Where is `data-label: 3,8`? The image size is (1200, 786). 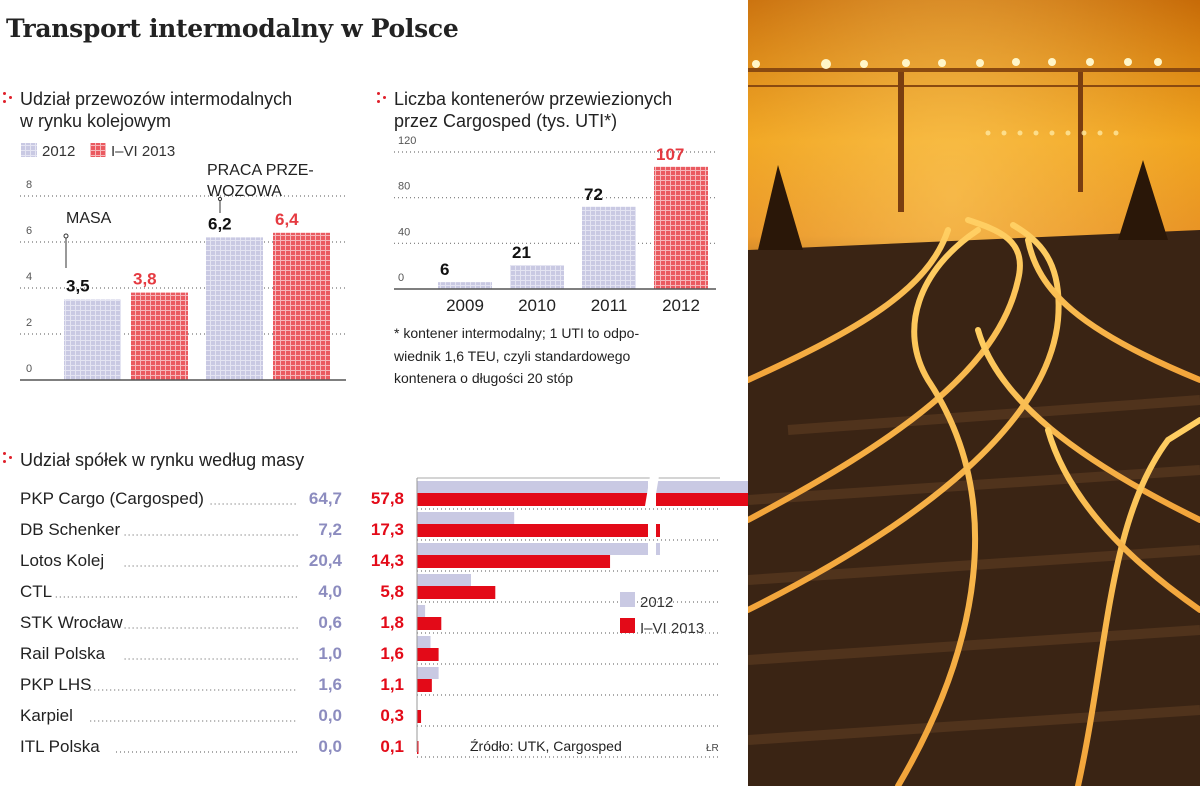 data-label: 3,8 is located at coordinates (145, 279).